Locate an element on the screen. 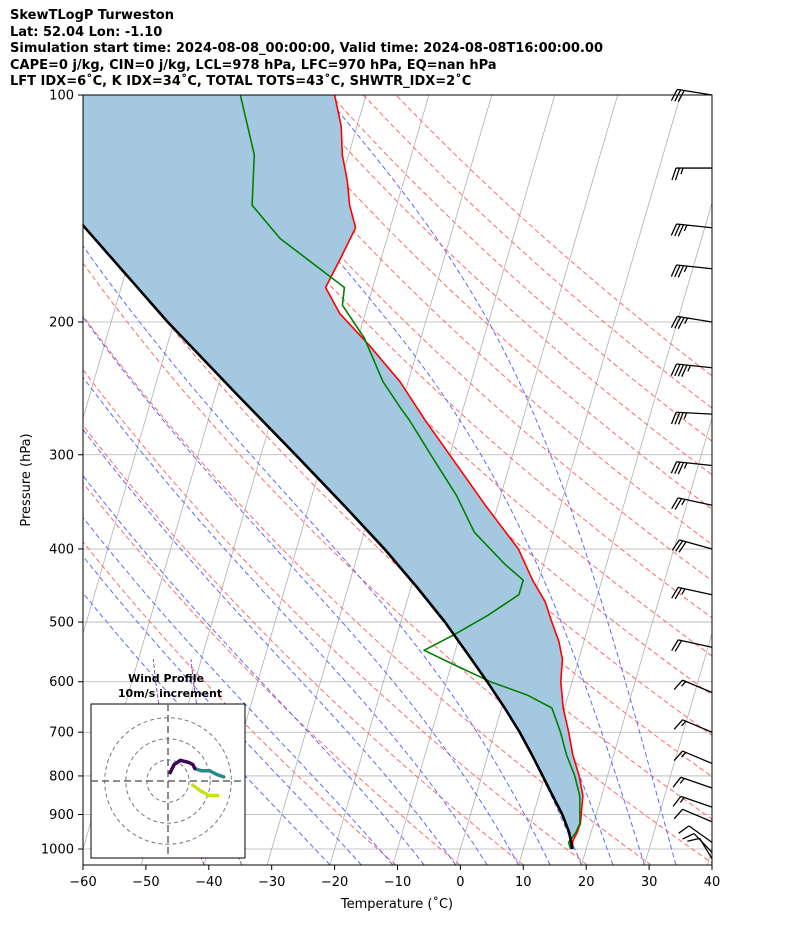  y-tick-label: 100 is located at coordinates (61, 96).